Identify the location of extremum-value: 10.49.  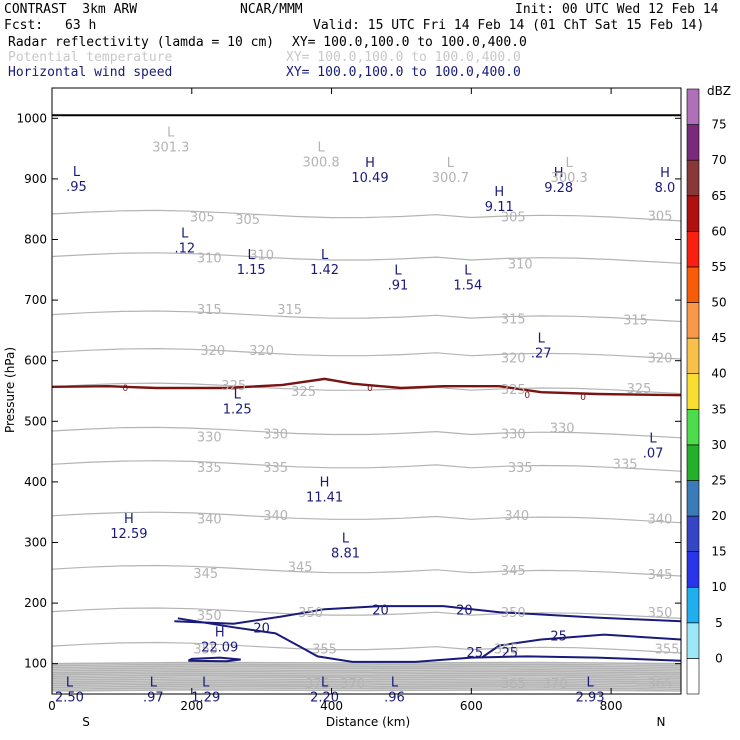
(369, 178).